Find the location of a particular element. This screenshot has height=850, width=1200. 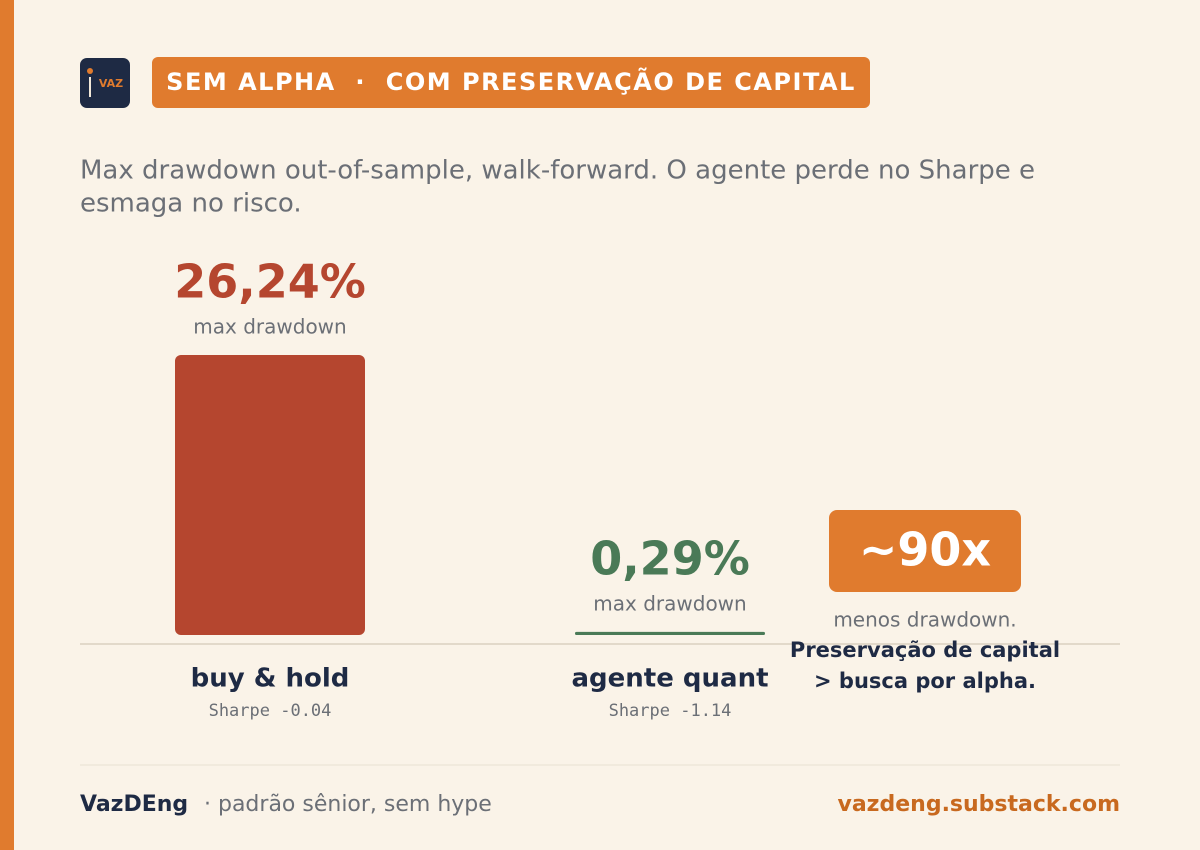

badge is located at coordinates (511, 82).